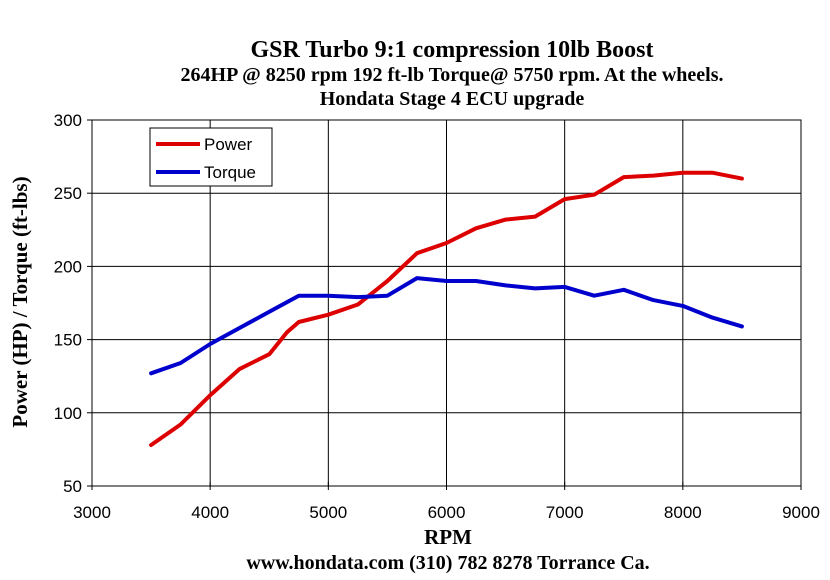  I want to click on x-tick-label: 6000, so click(447, 512).